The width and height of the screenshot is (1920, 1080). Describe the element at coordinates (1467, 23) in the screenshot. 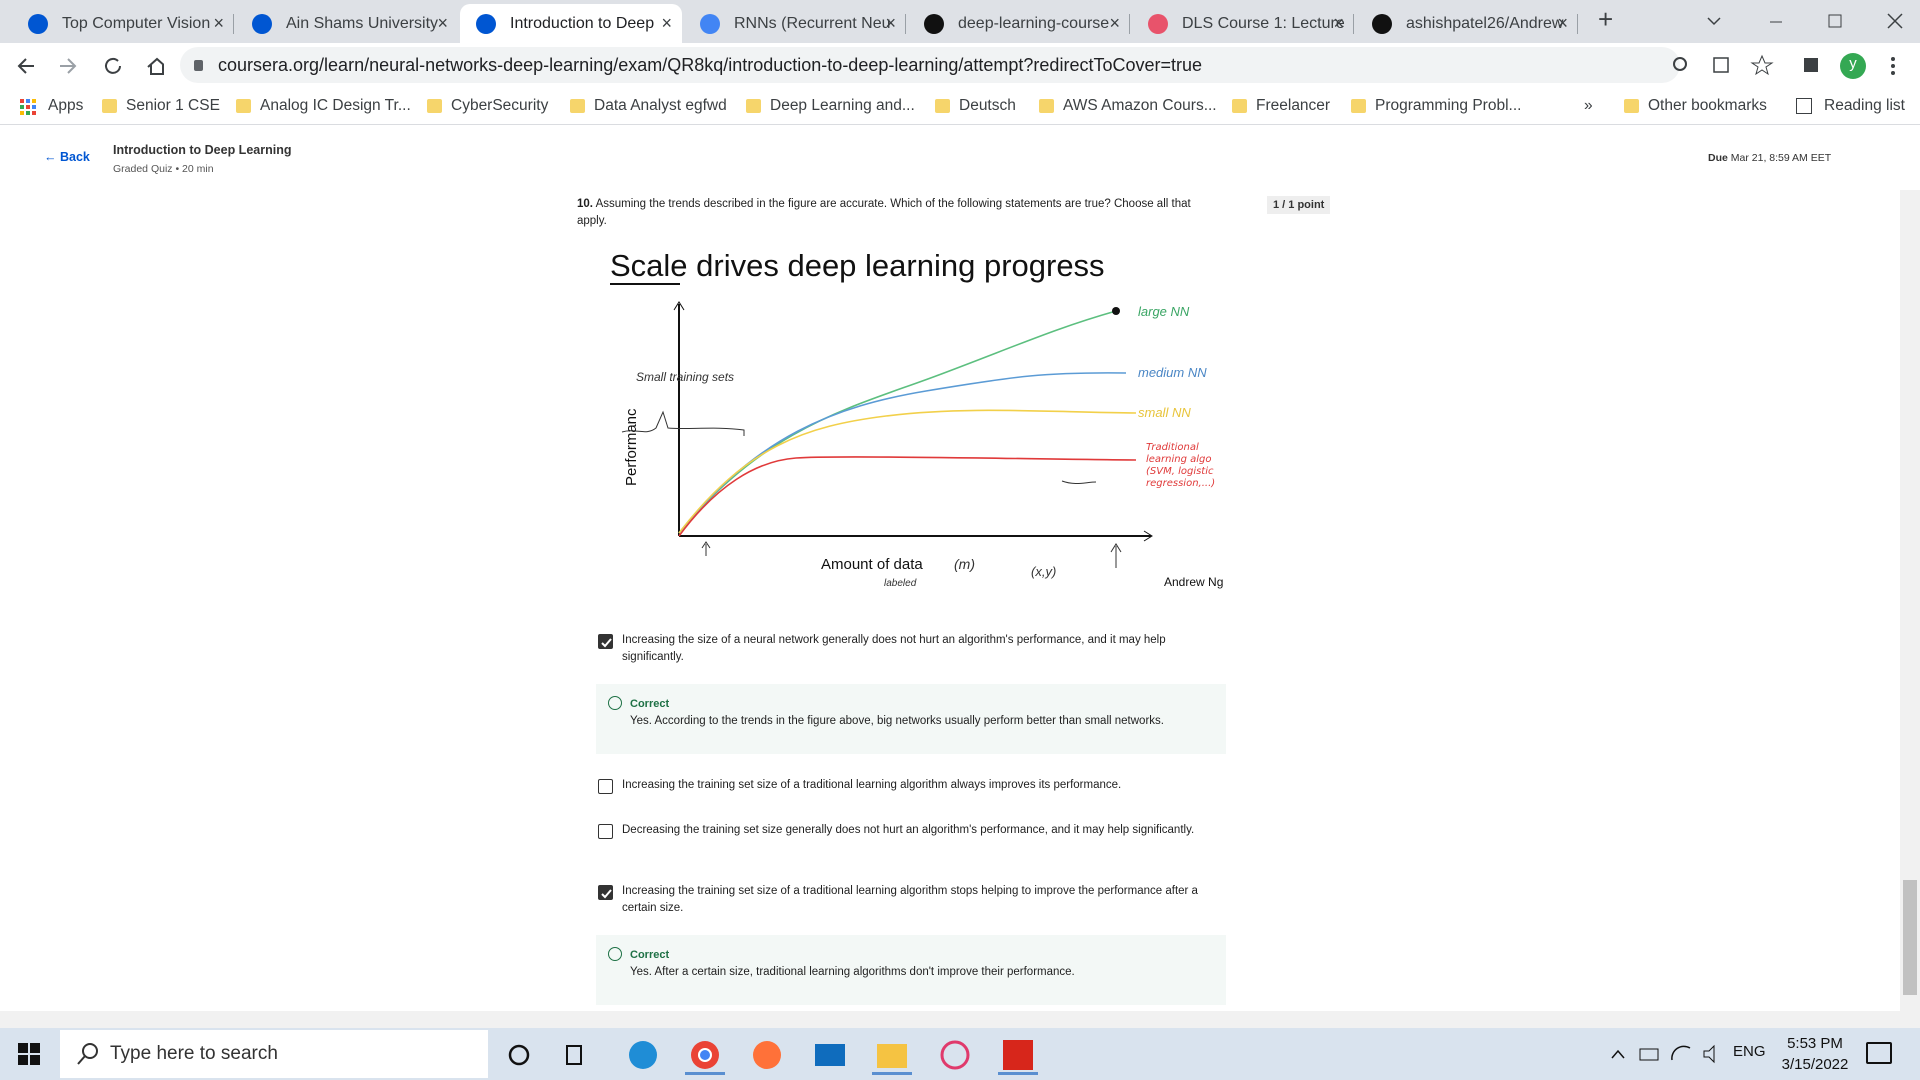

I see `tab: ashishpatel26/Andrew ×` at that location.